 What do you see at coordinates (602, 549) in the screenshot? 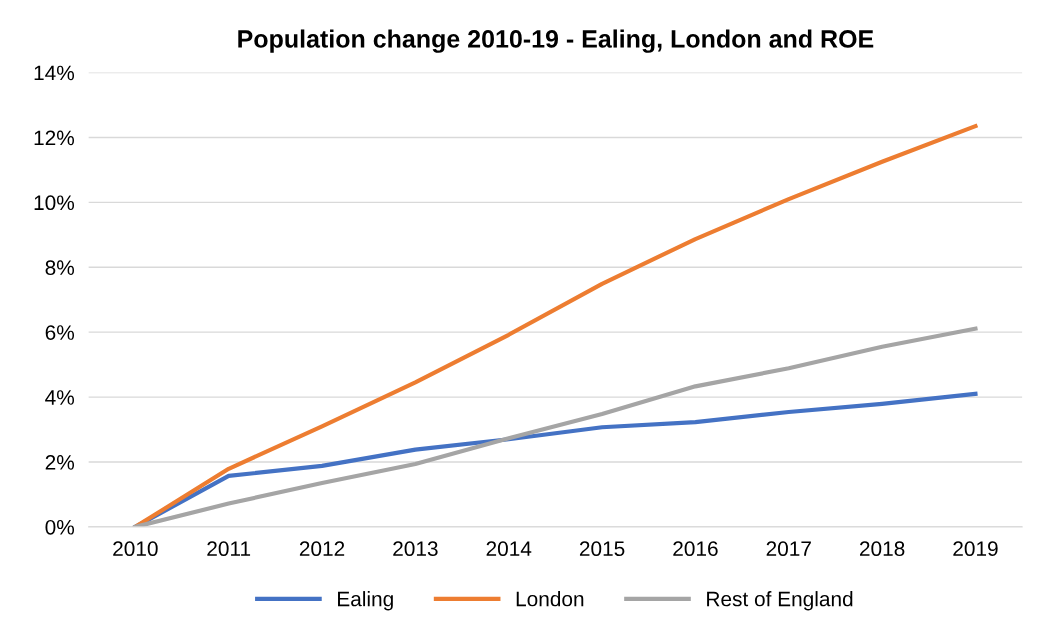
I see `x-tick-label: 2015` at bounding box center [602, 549].